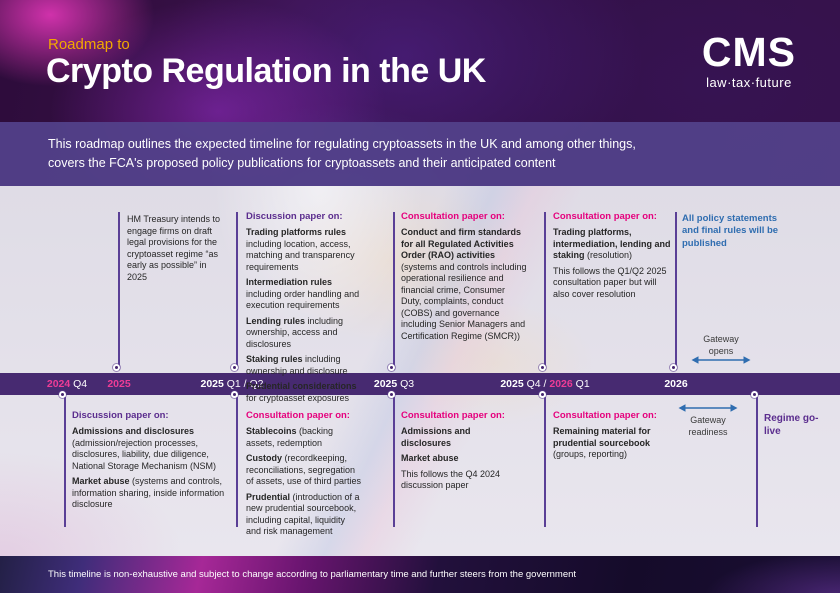  Describe the element at coordinates (406, 384) in the screenshot. I see `timeline-label-part: Q3` at that location.